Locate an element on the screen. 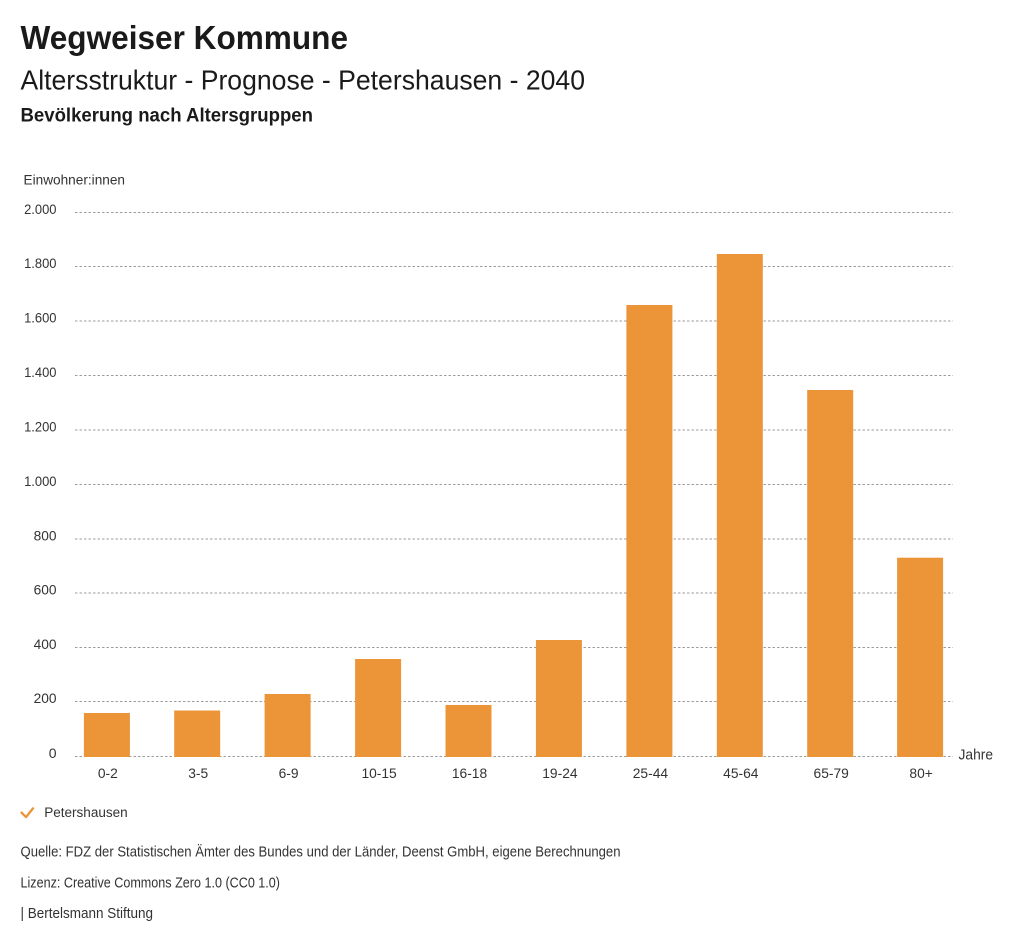  svg-text: 400 is located at coordinates (45, 644).